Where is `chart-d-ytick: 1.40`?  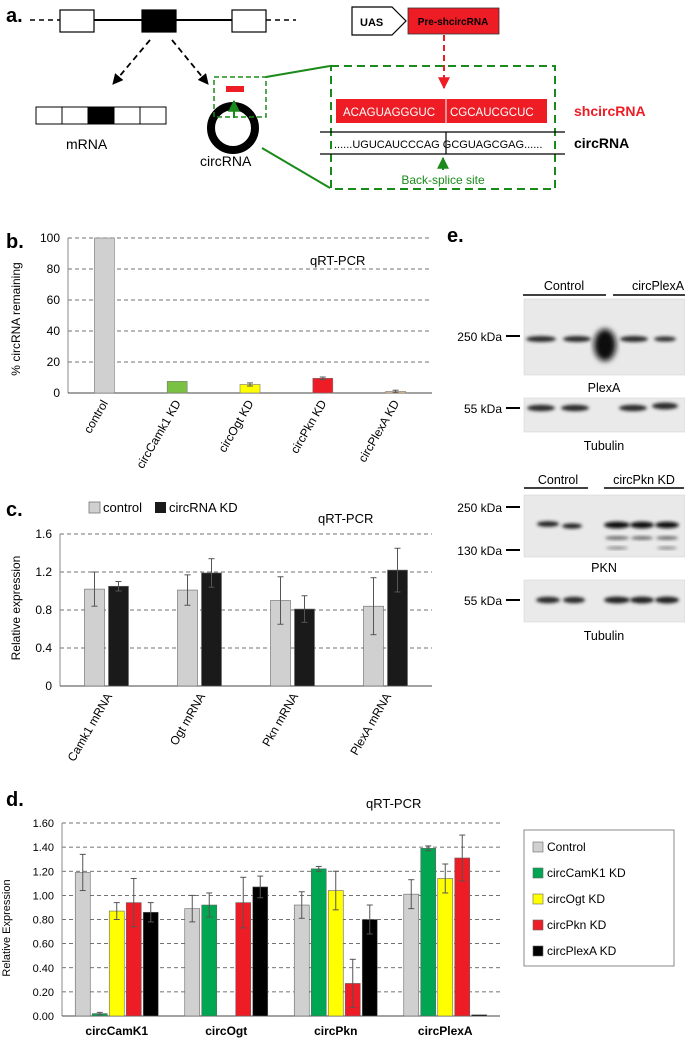 chart-d-ytick: 1.40 is located at coordinates (43, 848).